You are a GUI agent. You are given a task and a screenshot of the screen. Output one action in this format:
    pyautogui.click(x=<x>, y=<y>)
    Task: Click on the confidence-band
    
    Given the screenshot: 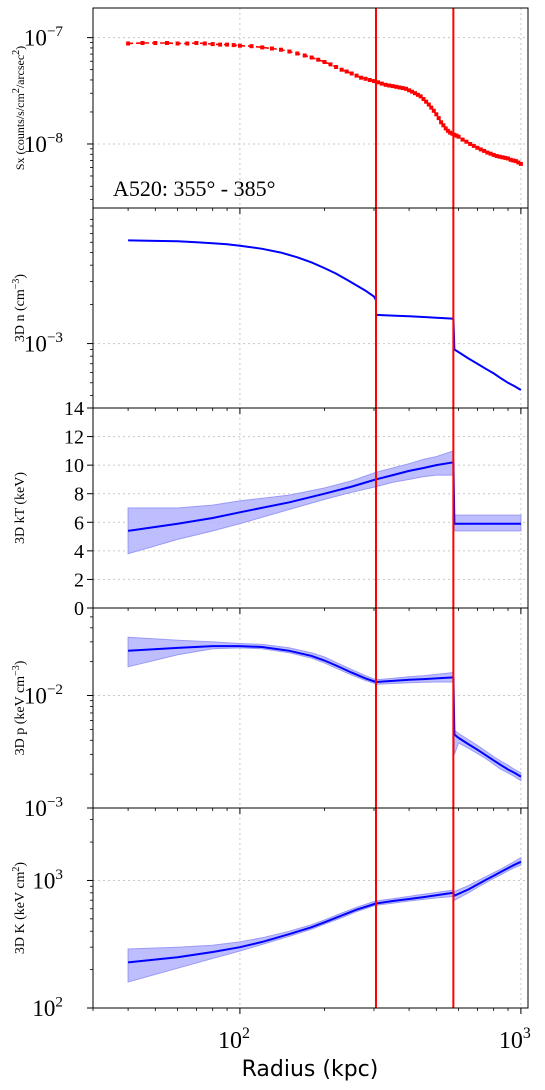 What is the action you would take?
    pyautogui.click(x=252, y=660)
    